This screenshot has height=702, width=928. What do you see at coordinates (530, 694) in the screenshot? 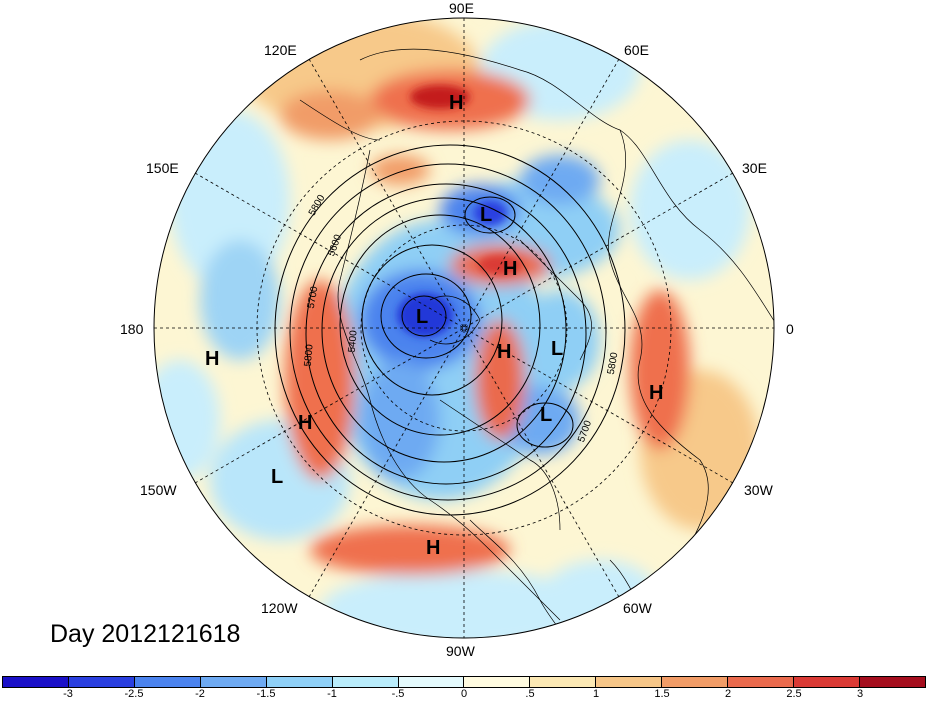
I see `colorbar-tick-label: .5` at bounding box center [530, 694].